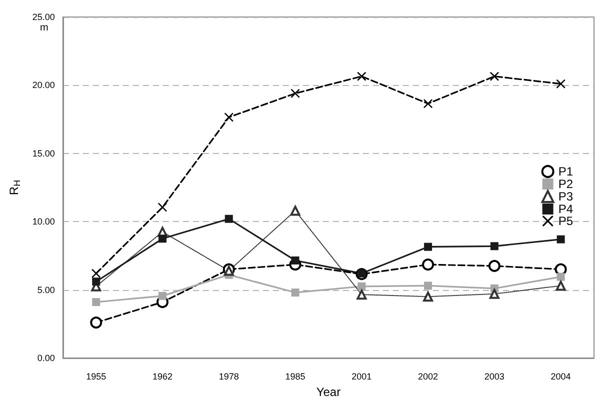 Image resolution: width=608 pixels, height=403 pixels. Describe the element at coordinates (43, 221) in the screenshot. I see `y-tick-label: 10.00` at that location.